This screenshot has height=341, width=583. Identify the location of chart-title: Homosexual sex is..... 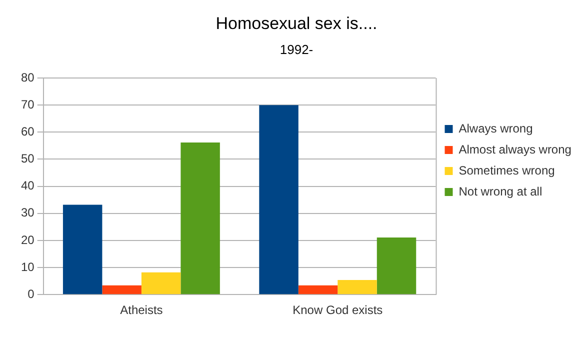
(297, 23).